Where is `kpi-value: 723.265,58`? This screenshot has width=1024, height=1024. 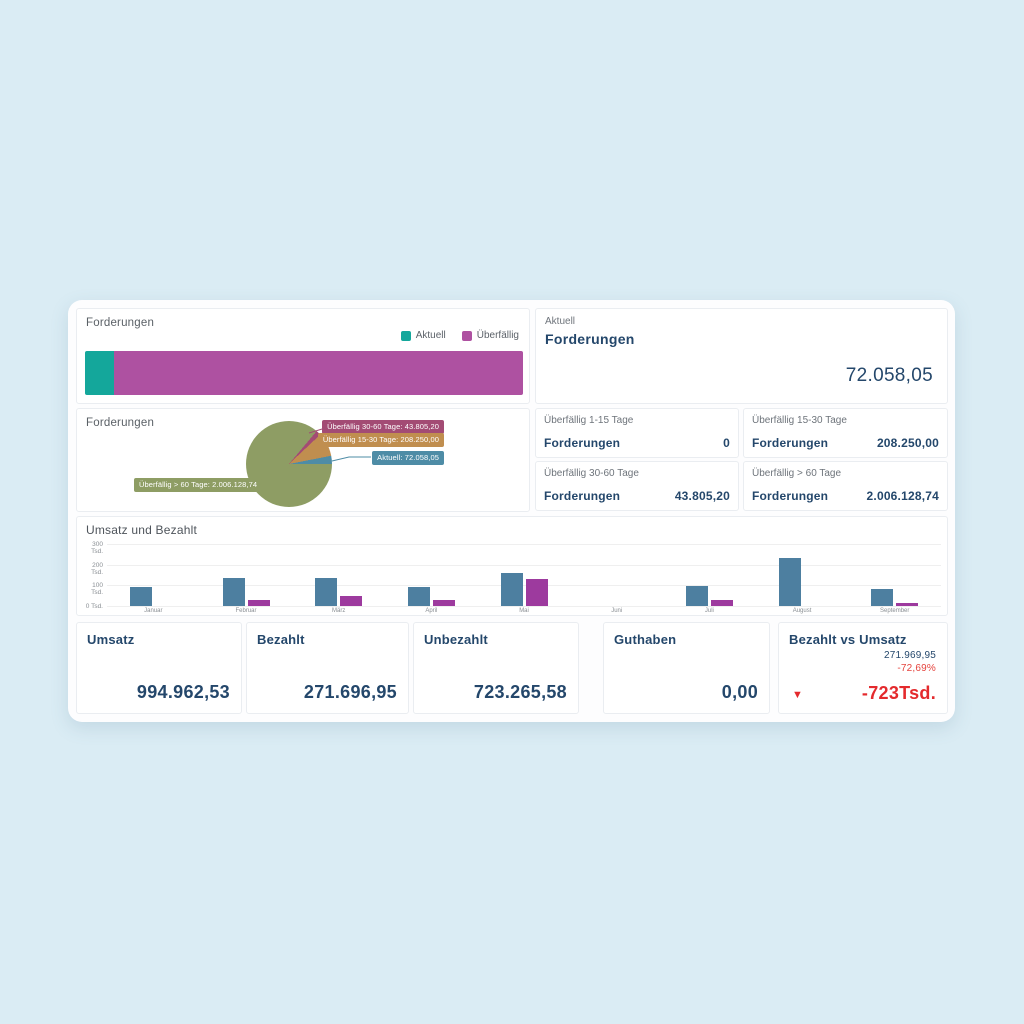 kpi-value: 723.265,58 is located at coordinates (520, 692).